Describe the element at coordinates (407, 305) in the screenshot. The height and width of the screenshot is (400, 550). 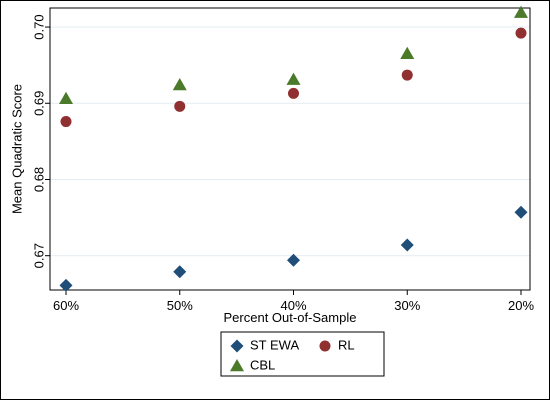
I see `x-tick-label: 30%` at that location.